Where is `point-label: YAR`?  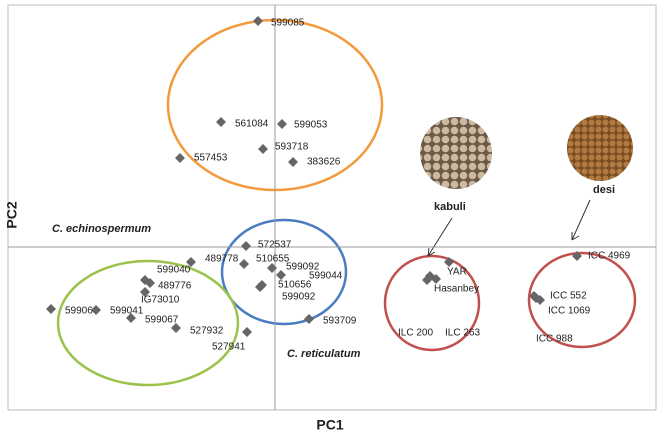 point-label: YAR is located at coordinates (457, 272).